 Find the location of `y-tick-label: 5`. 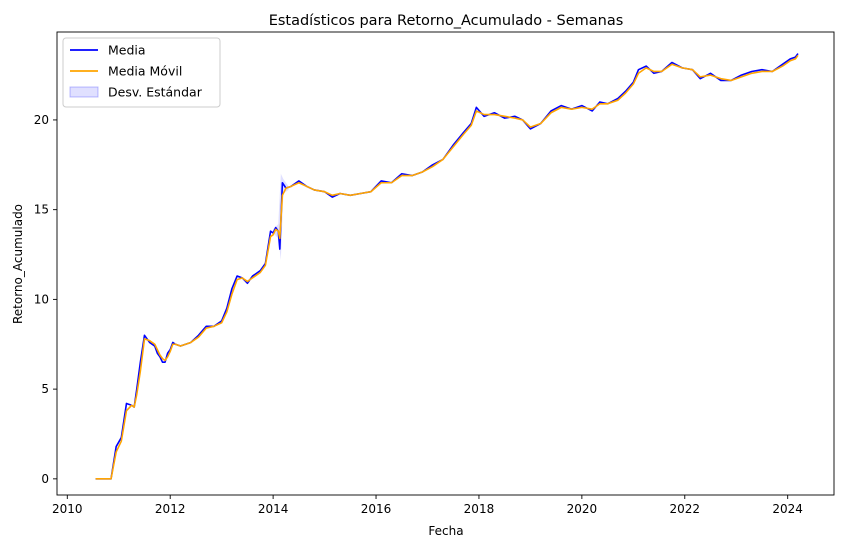

y-tick-label: 5 is located at coordinates (45, 389).